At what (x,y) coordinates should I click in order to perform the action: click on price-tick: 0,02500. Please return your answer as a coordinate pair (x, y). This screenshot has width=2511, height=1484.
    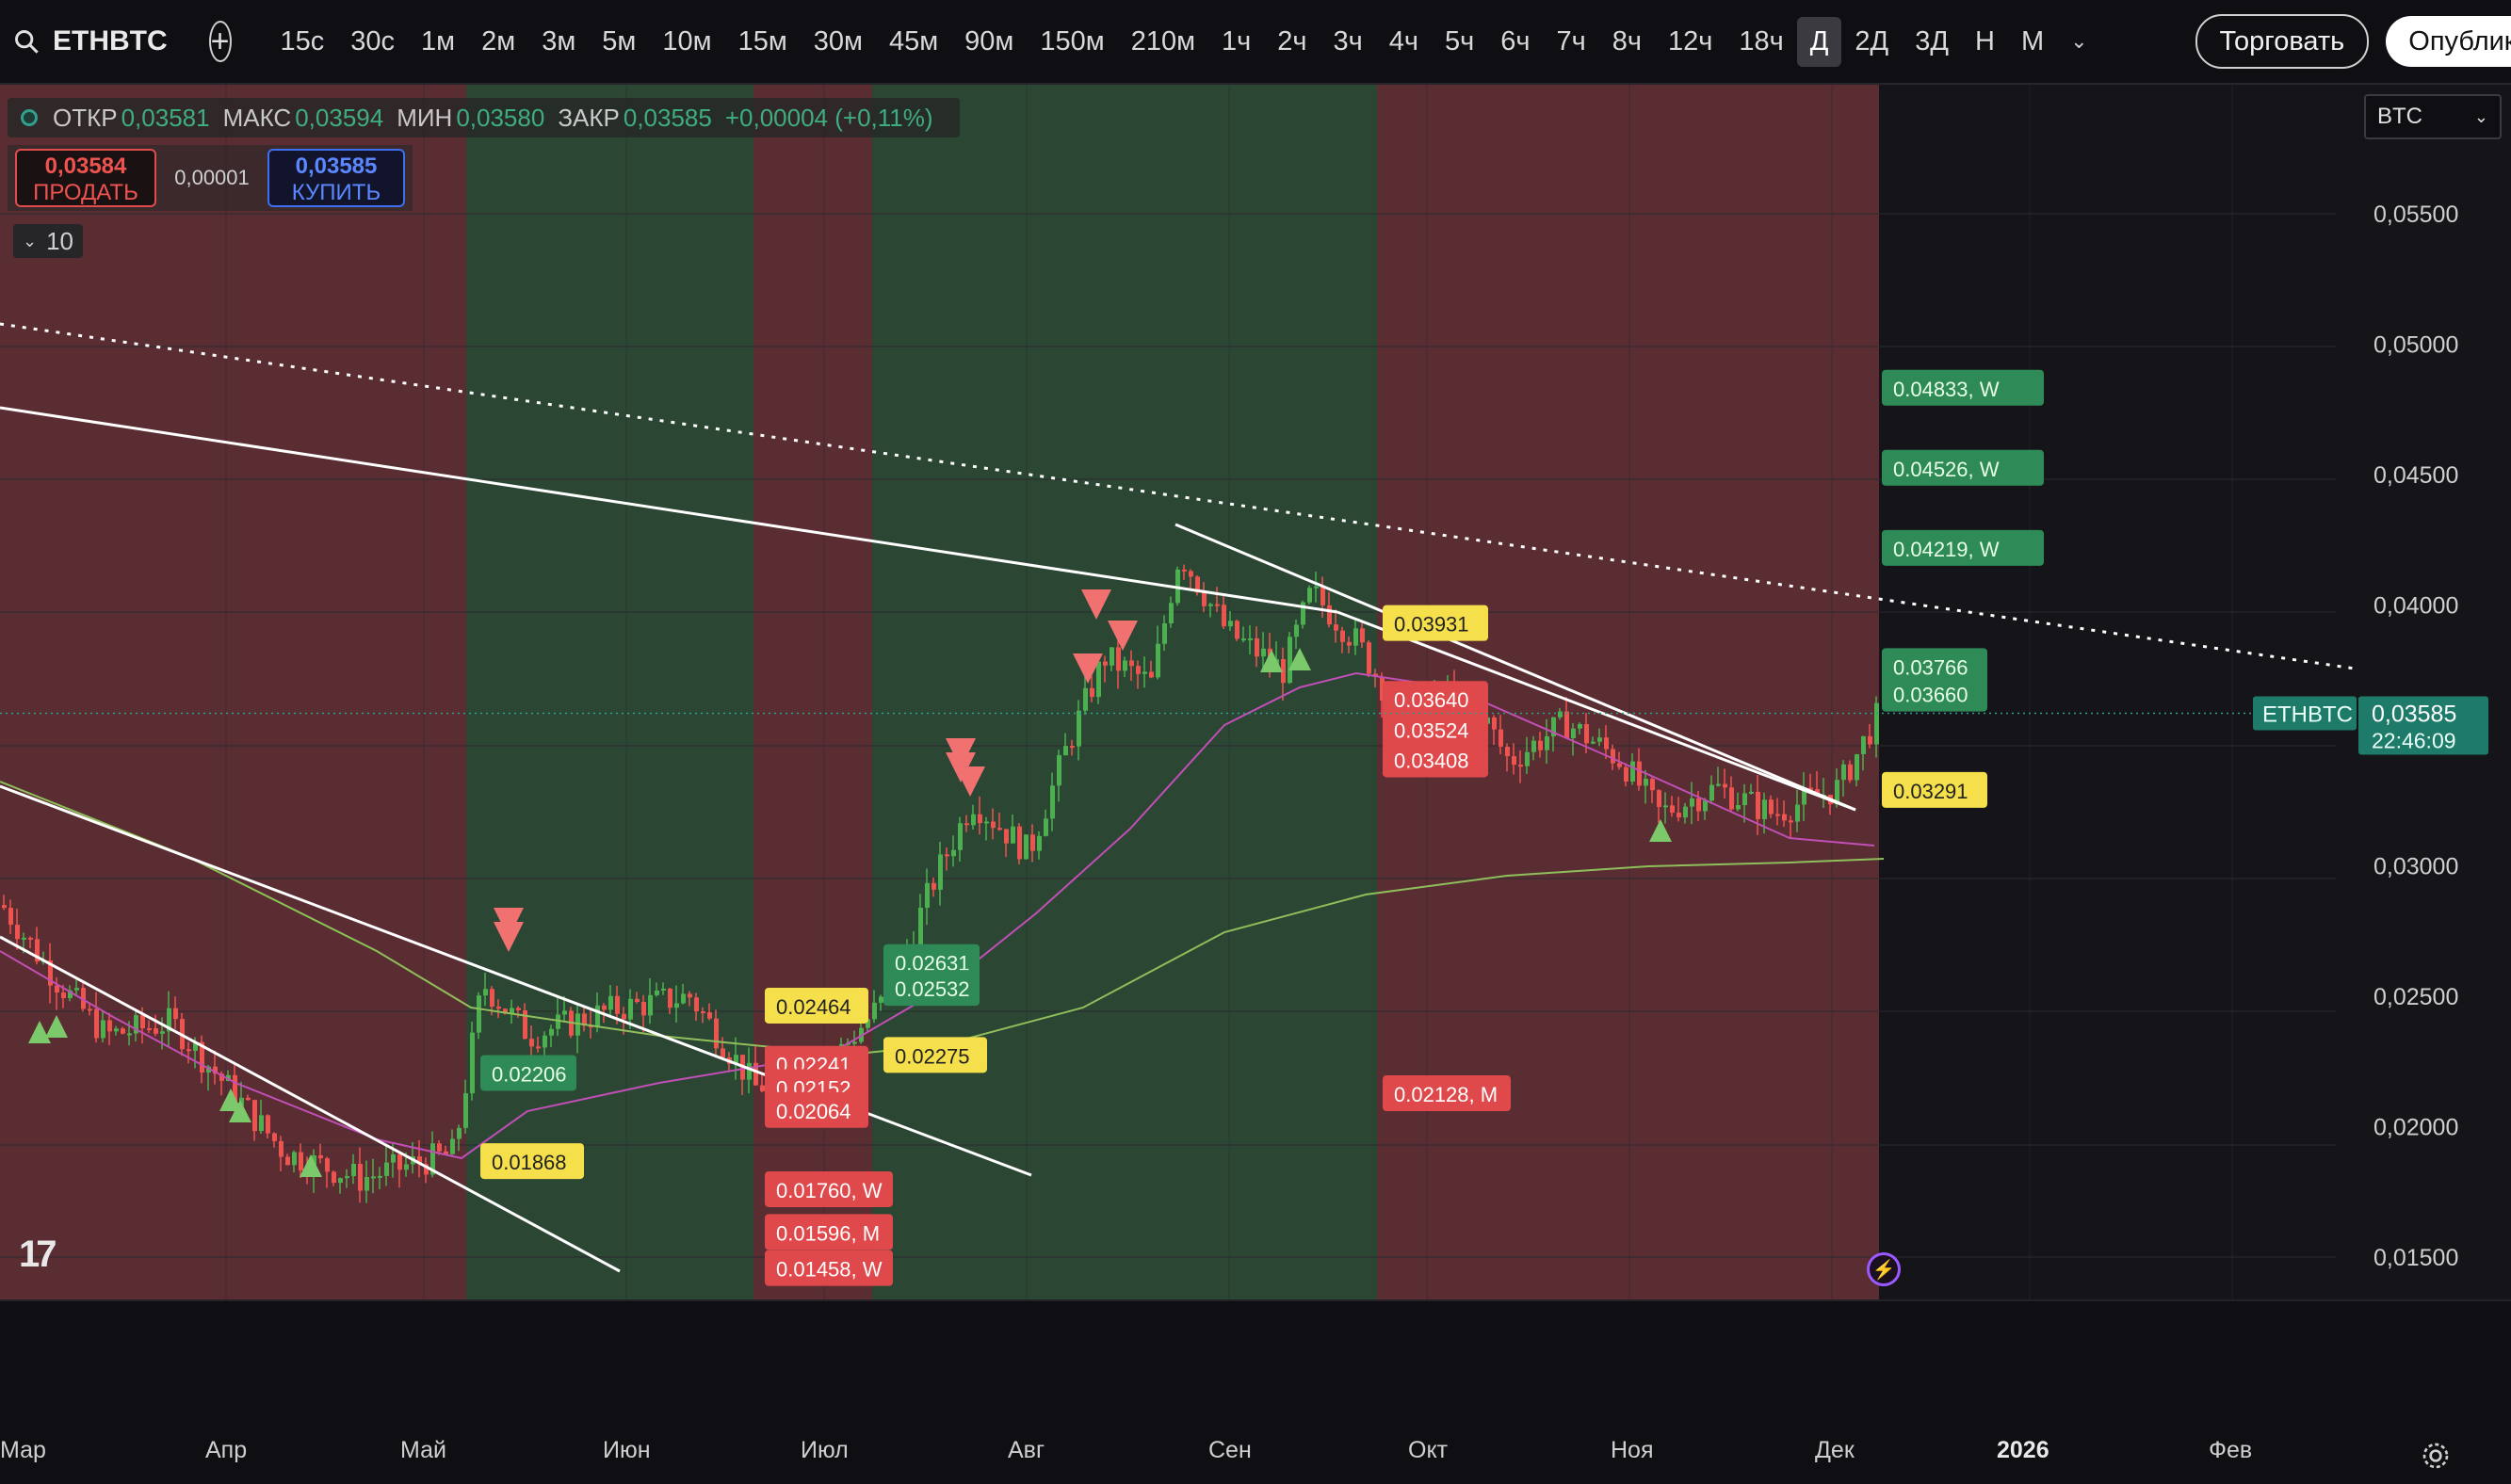
    Looking at the image, I should click on (2415, 997).